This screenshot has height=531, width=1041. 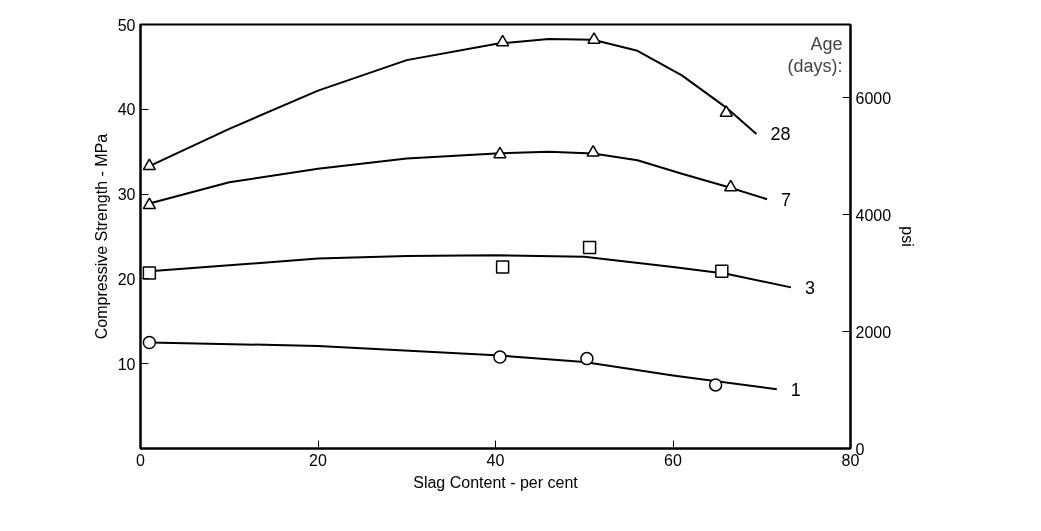 I want to click on series-label: 1, so click(x=795, y=389).